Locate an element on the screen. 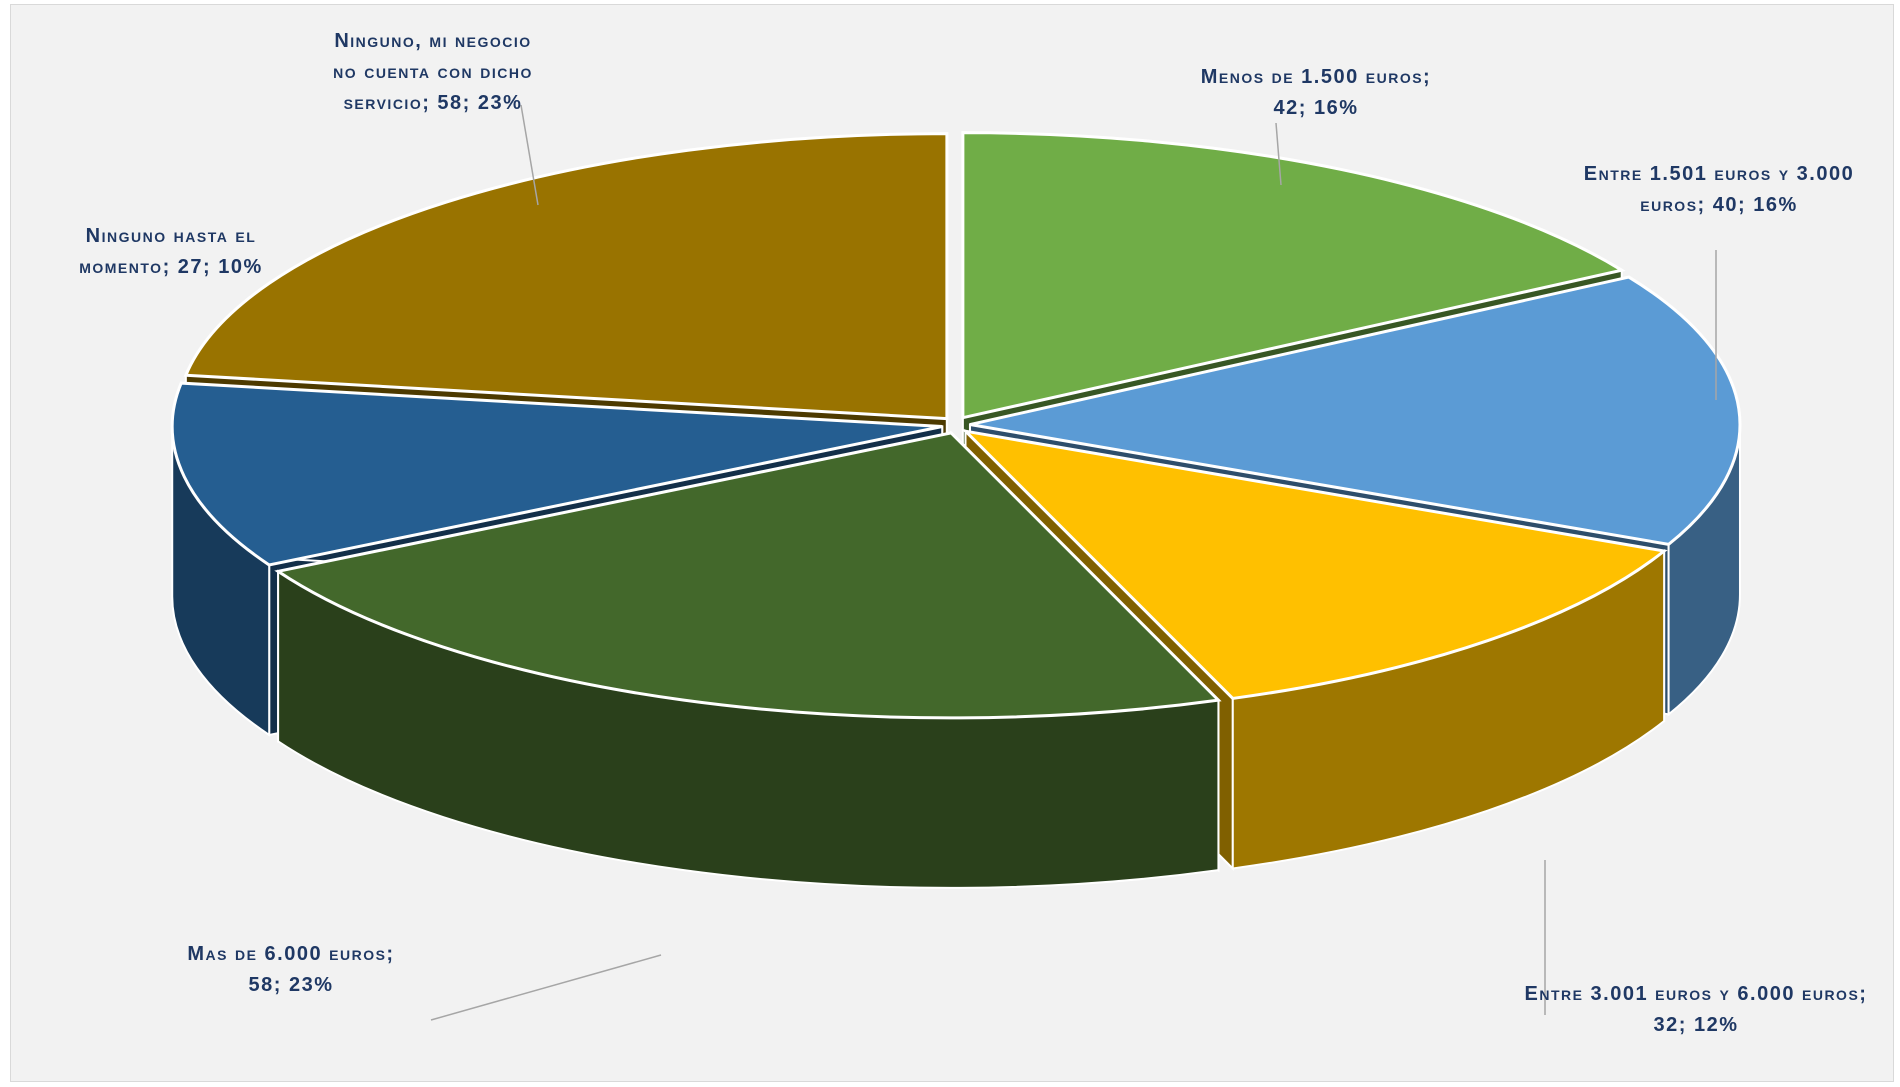 The image size is (1900, 1087). data-label-line: Menos de 1.500 euros; is located at coordinates (1316, 77).